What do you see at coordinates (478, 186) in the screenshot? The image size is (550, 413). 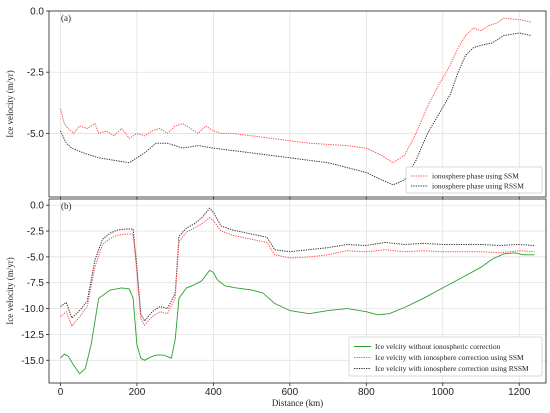 I see `panel-a-legend-label-1: ionosphere phase using RSSM` at bounding box center [478, 186].